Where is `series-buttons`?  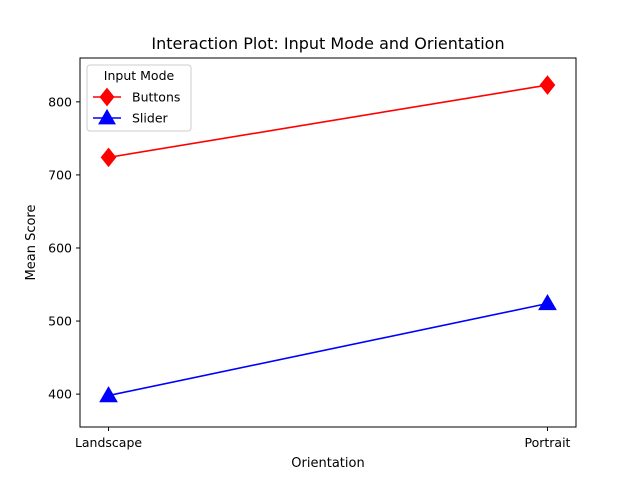 series-buttons is located at coordinates (328, 121).